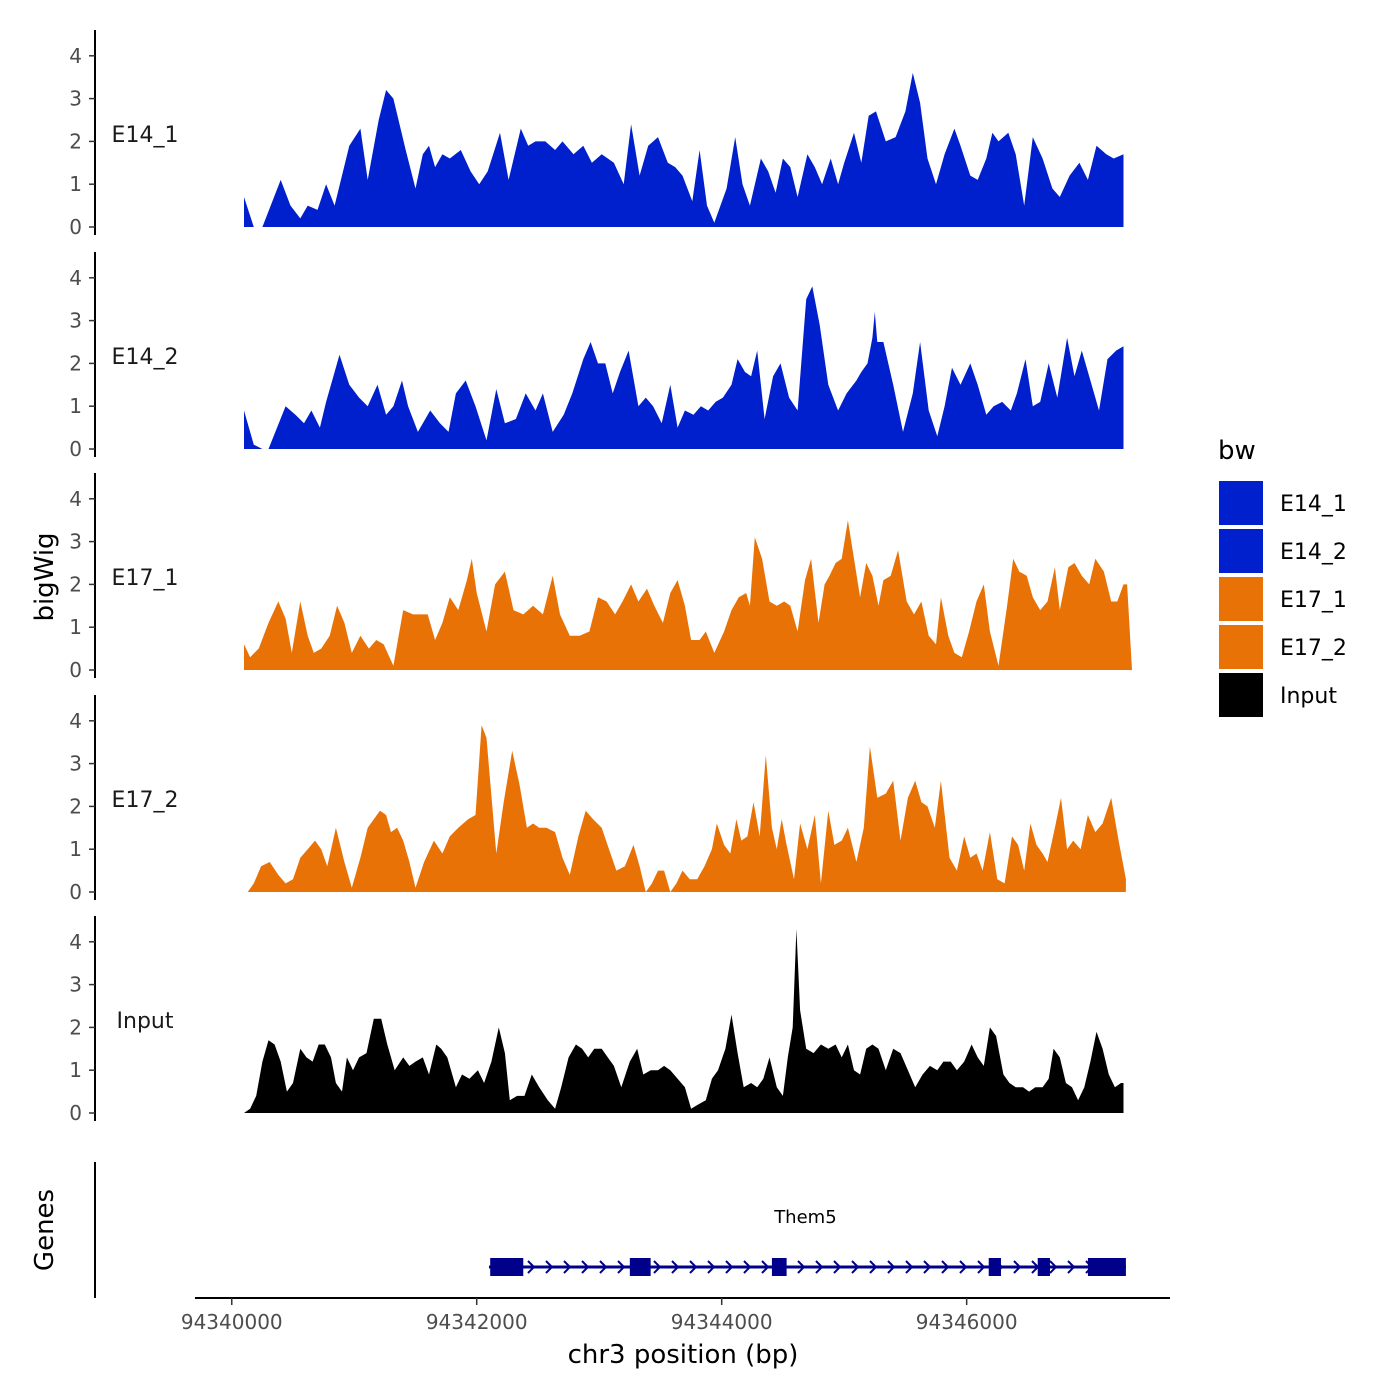 This screenshot has height=1400, width=1400. What do you see at coordinates (722, 1322) in the screenshot?
I see `x-tick-label: 94344000` at bounding box center [722, 1322].